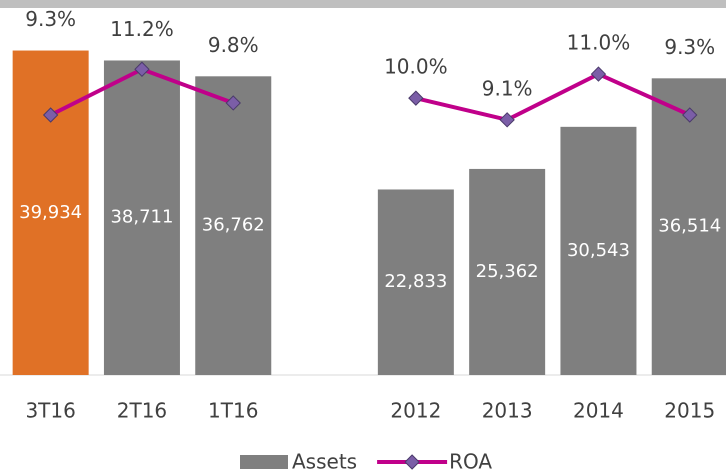  I want to click on bar-value-label: 39,934, so click(50, 212).